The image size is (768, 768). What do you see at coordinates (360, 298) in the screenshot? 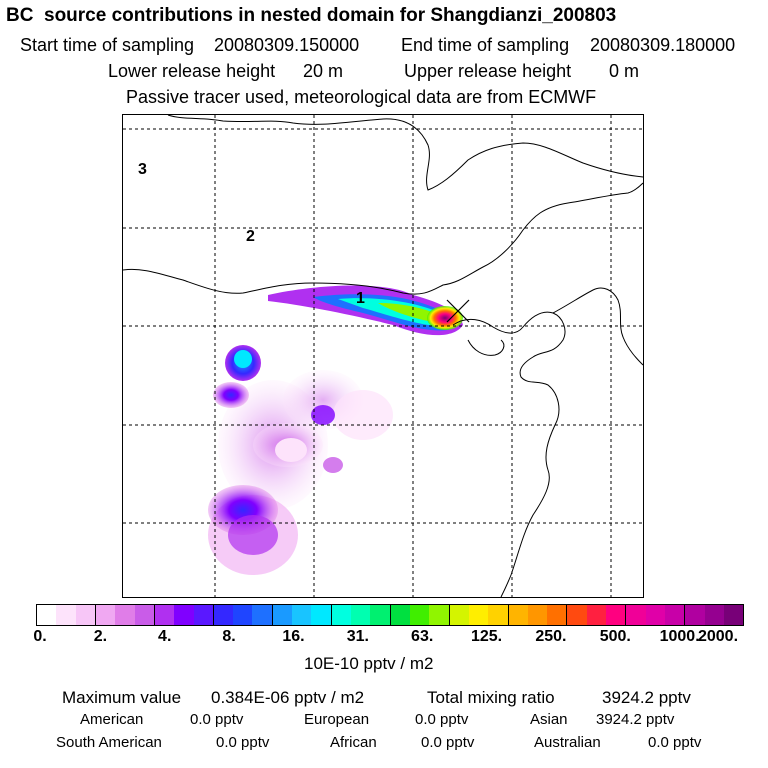
I see `region-label-1: 1` at bounding box center [360, 298].